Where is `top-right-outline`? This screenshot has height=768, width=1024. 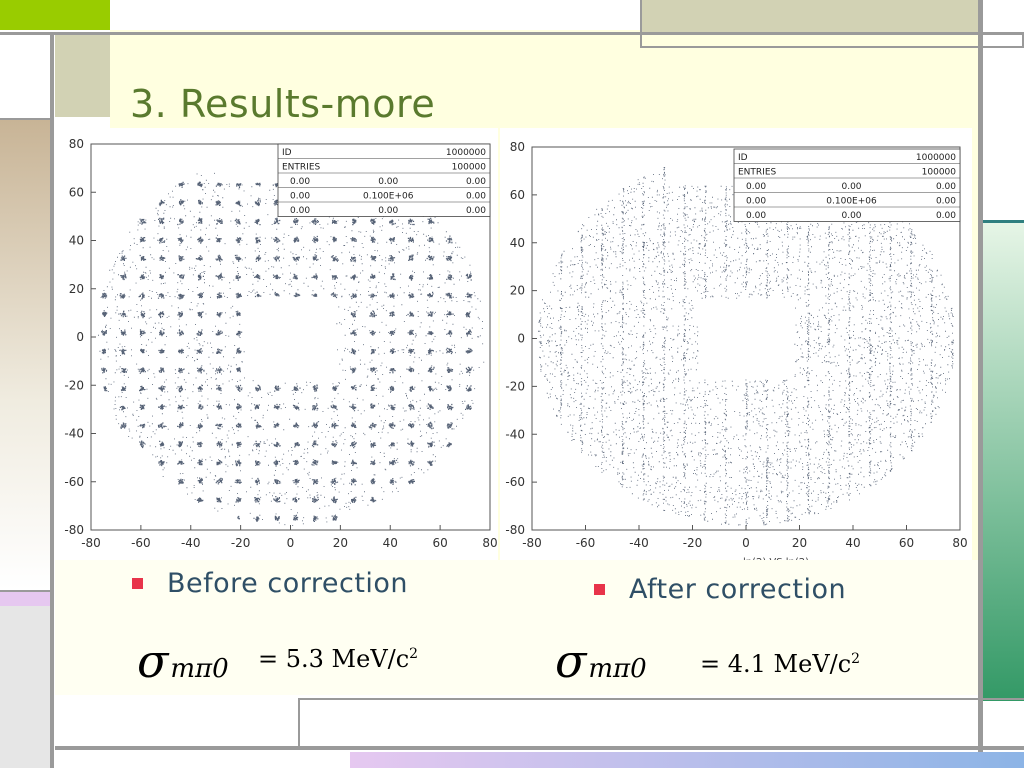
top-right-outline is located at coordinates (832, 41).